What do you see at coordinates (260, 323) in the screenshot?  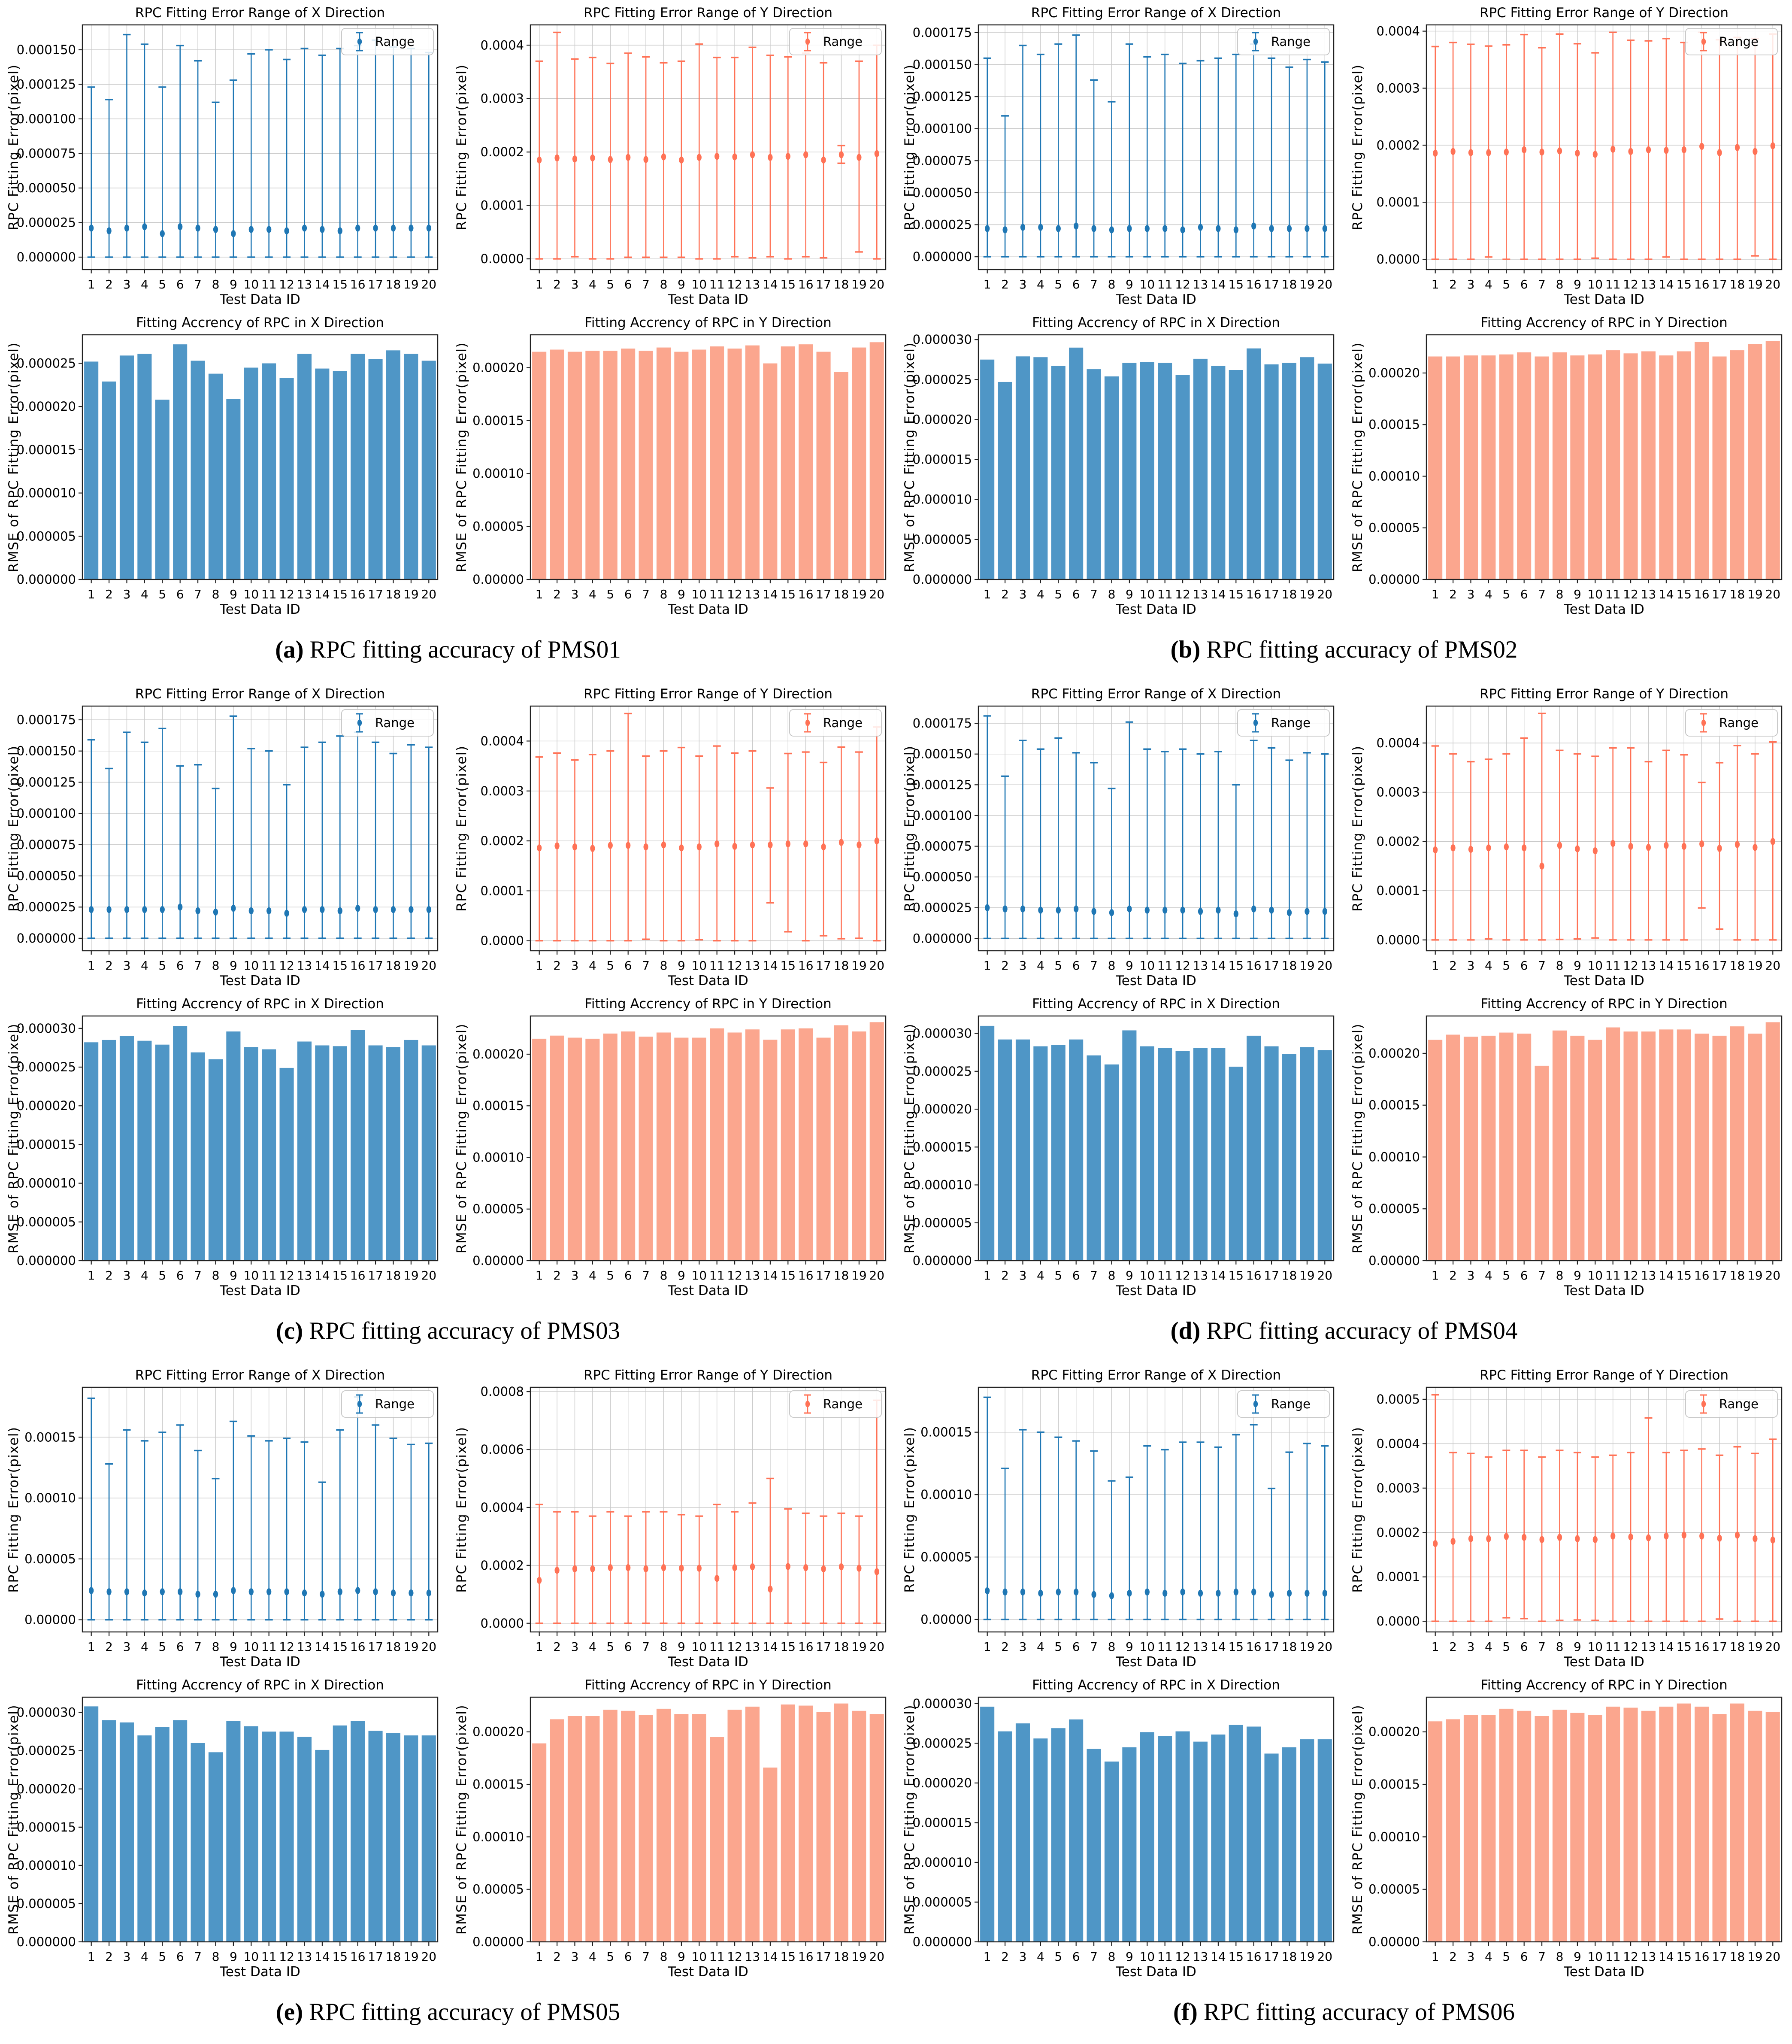 I see `svg-text:Fitting Accrency of RPC in X D: Fitting Accrency of RPC in X Direction` at bounding box center [260, 323].